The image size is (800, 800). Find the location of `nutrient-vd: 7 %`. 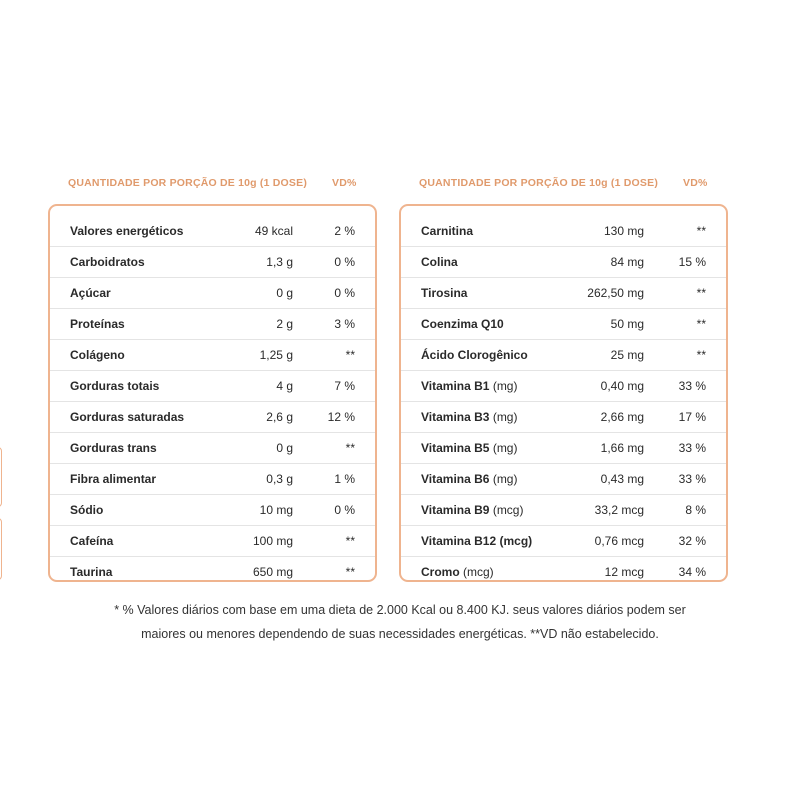

nutrient-vd: 7 % is located at coordinates (344, 386).